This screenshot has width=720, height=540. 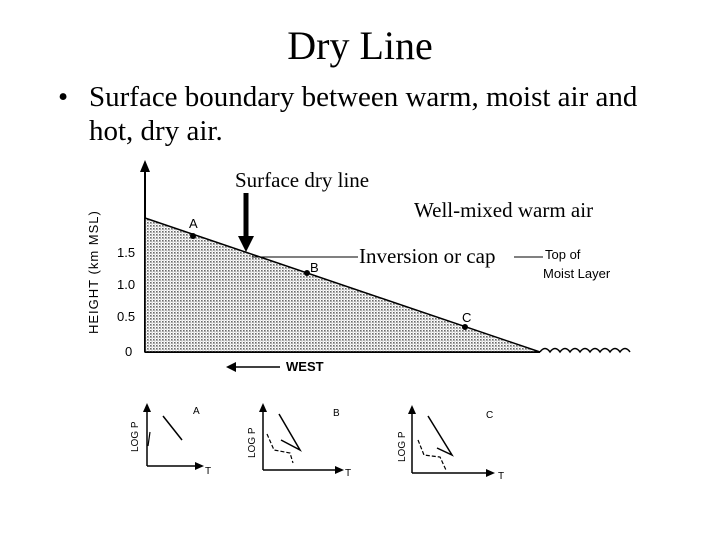 I want to click on point-a-label: A, so click(x=193, y=223).